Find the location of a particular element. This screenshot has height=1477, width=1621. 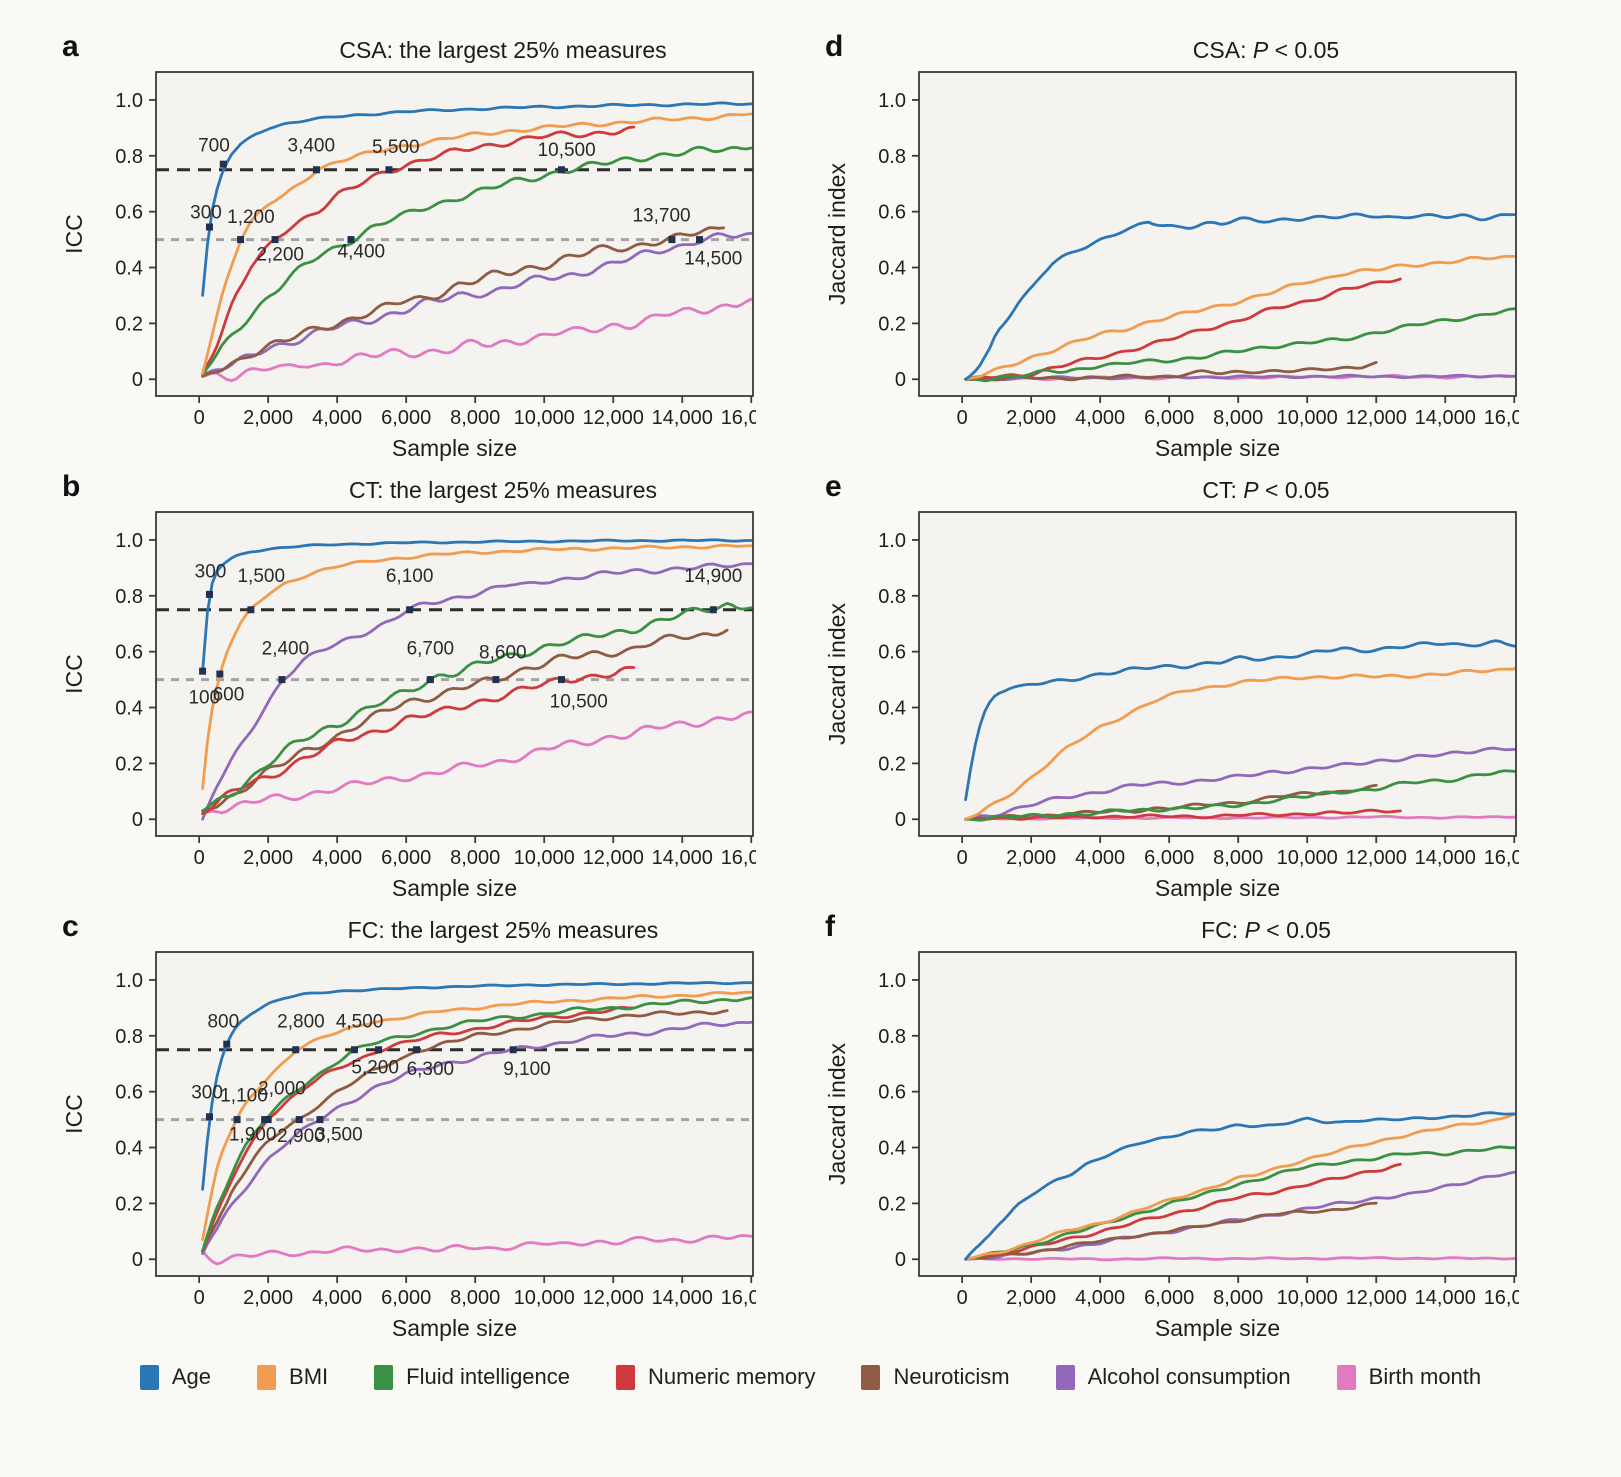

legend-swatch-neuroticism is located at coordinates (871, 1377).